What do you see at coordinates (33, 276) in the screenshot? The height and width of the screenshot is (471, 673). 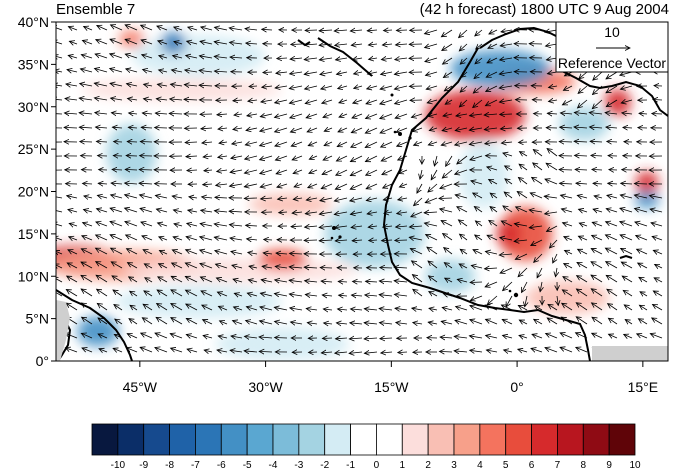 I see `lat-label-6: 10°N` at bounding box center [33, 276].